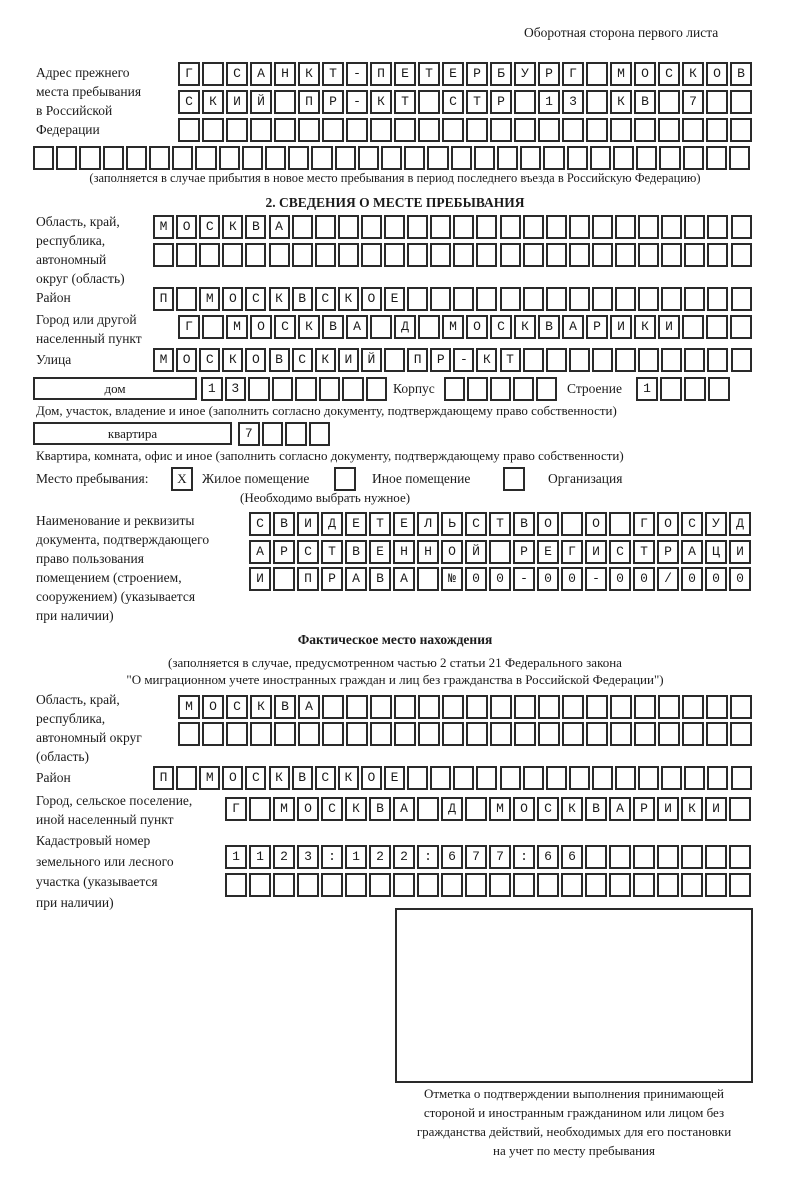 Image resolution: width=800 pixels, height=1180 pixels. Describe the element at coordinates (489, 857) in the screenshot. I see `cadastral-row-1: 1123:122:677:66` at that location.